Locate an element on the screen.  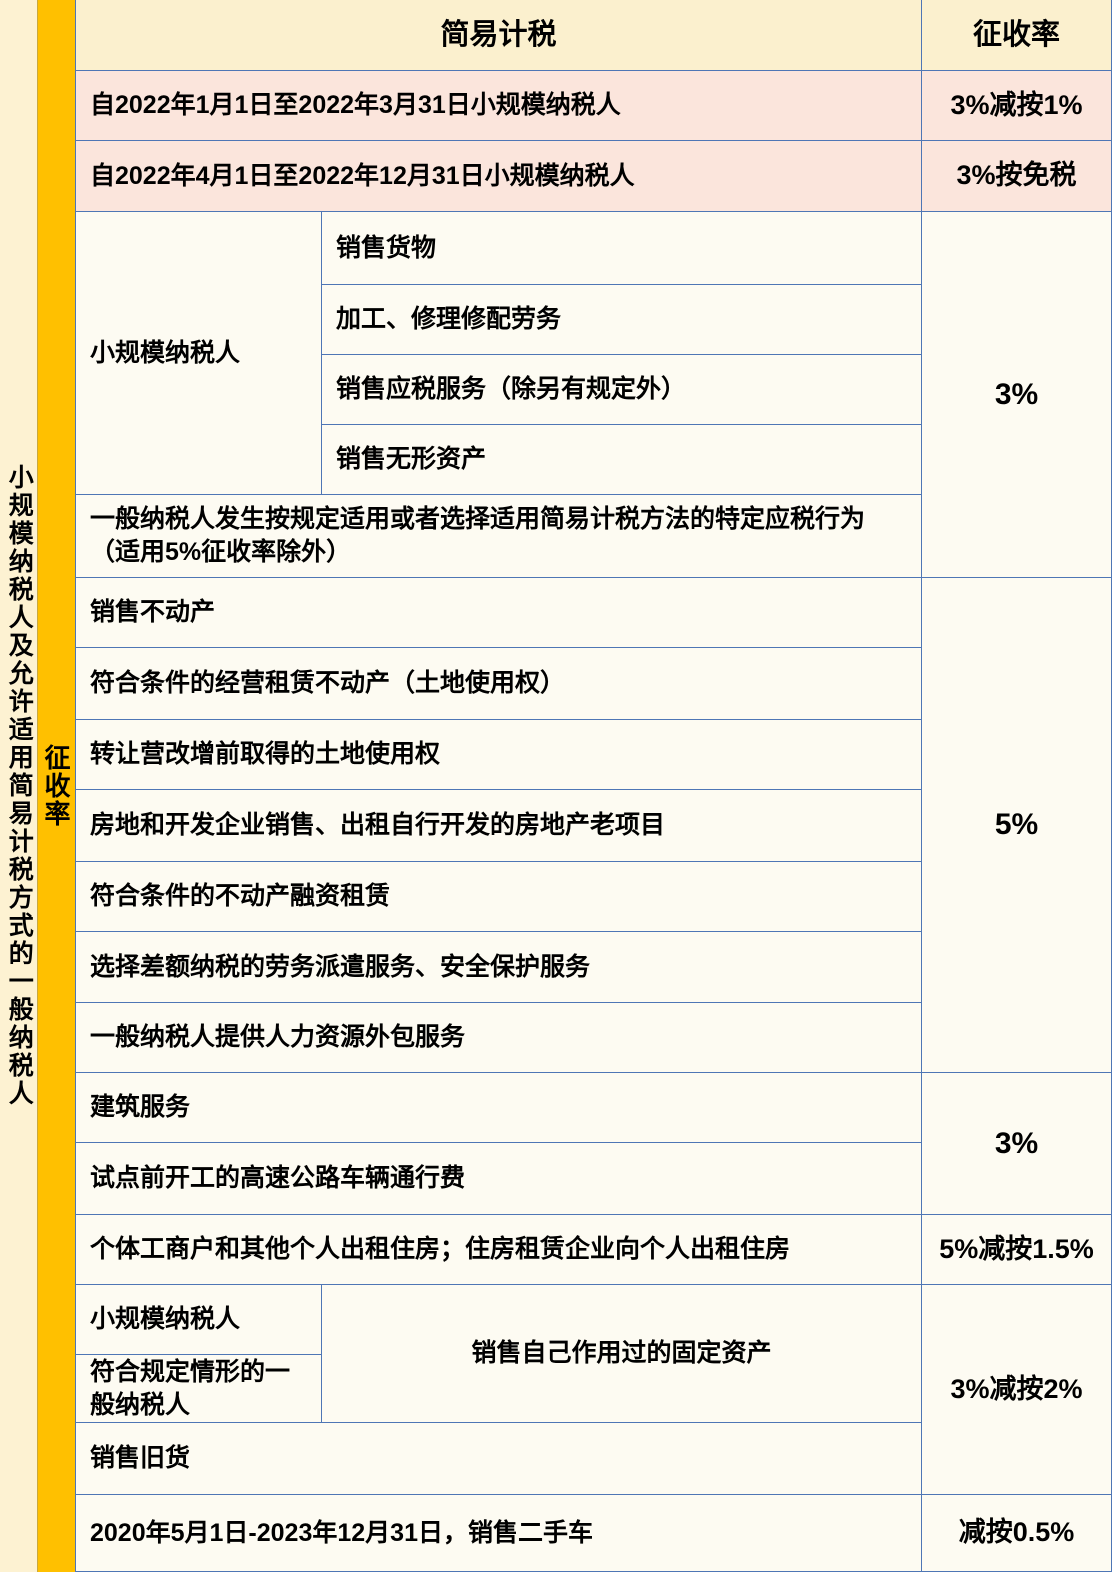
group-3pct-a-item-2: 销售应税服务（除另有规定外） is located at coordinates (622, 390).